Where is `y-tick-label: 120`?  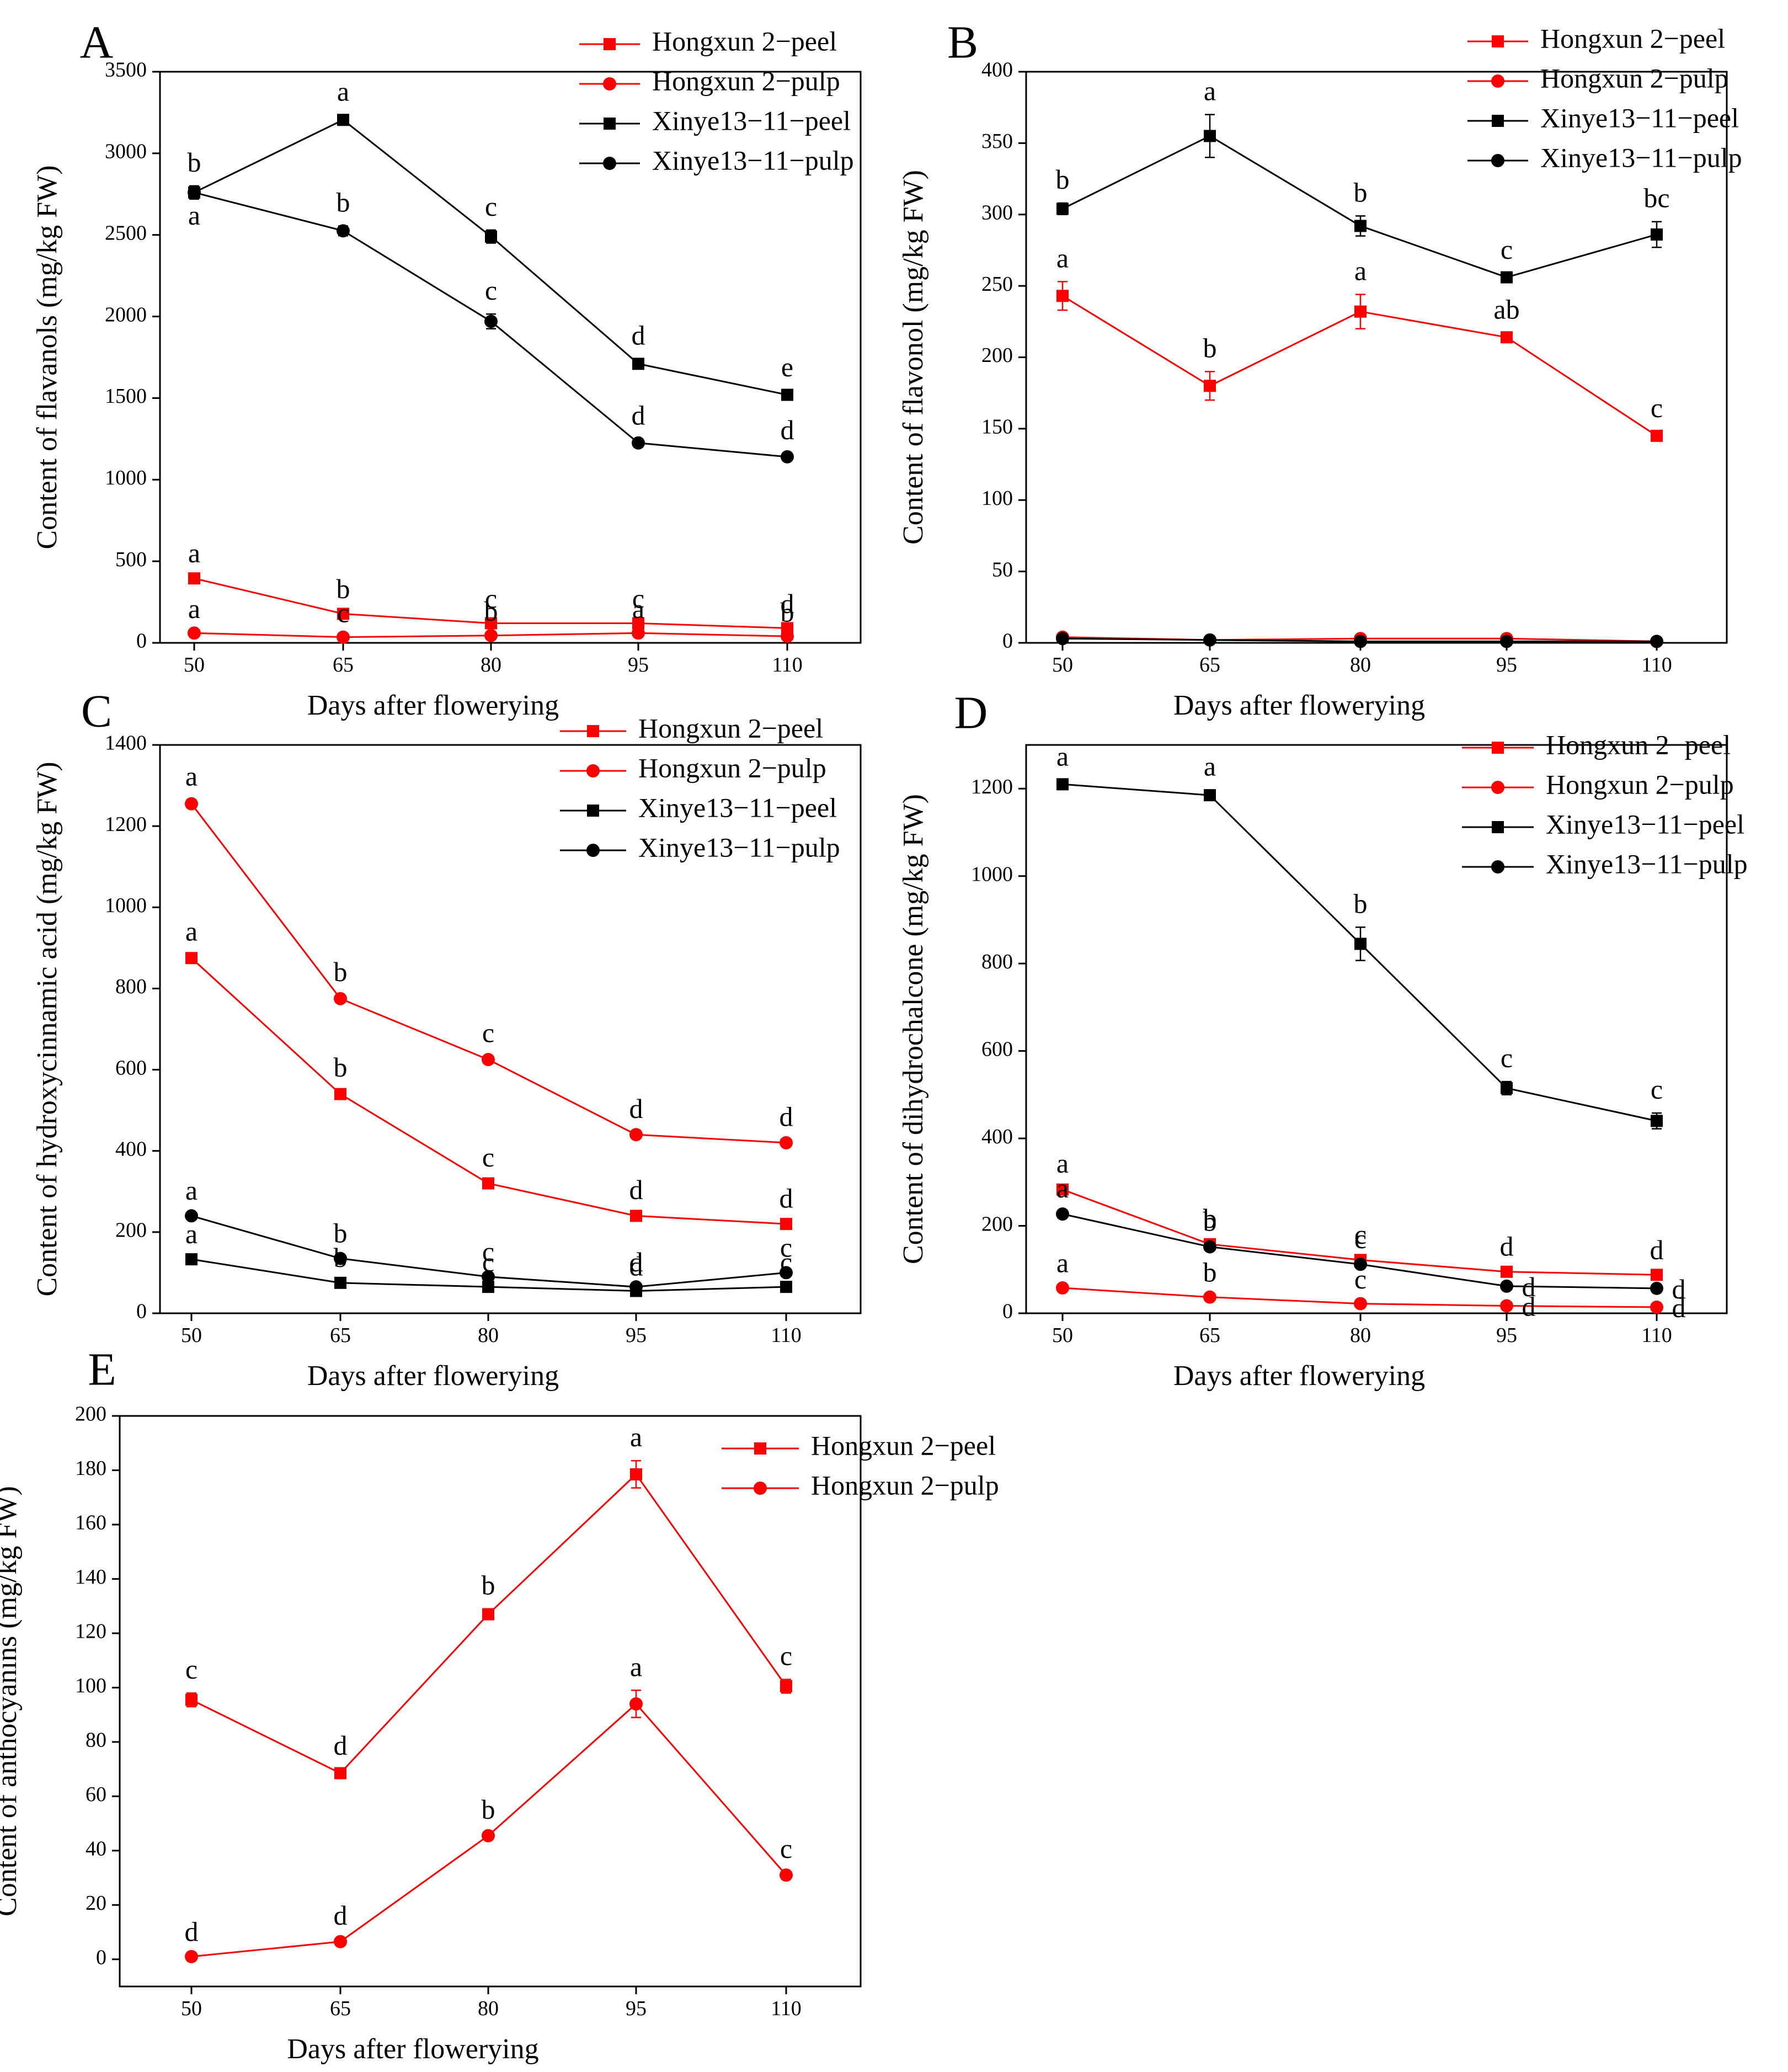
y-tick-label: 120 is located at coordinates (90, 1631).